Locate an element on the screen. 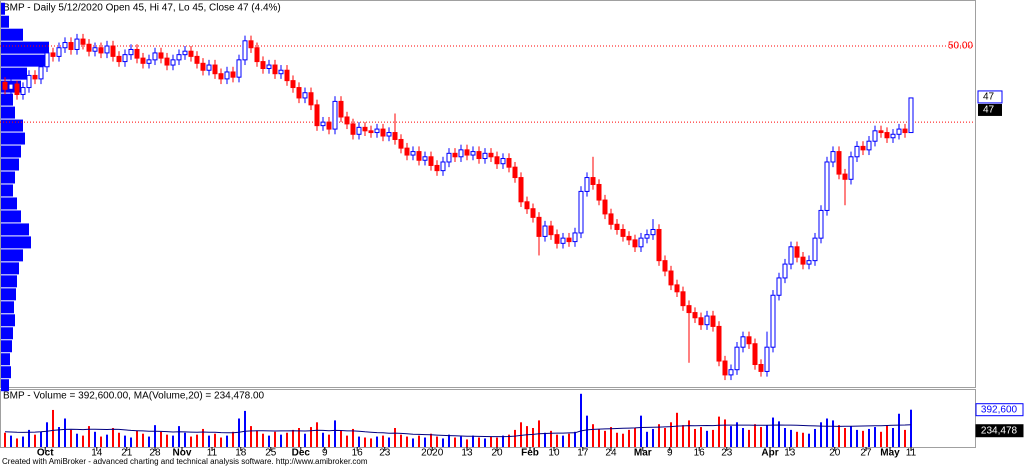 Image resolution: width=1024 pixels, height=467 pixels. x-tick-label: 2020 is located at coordinates (432, 453).